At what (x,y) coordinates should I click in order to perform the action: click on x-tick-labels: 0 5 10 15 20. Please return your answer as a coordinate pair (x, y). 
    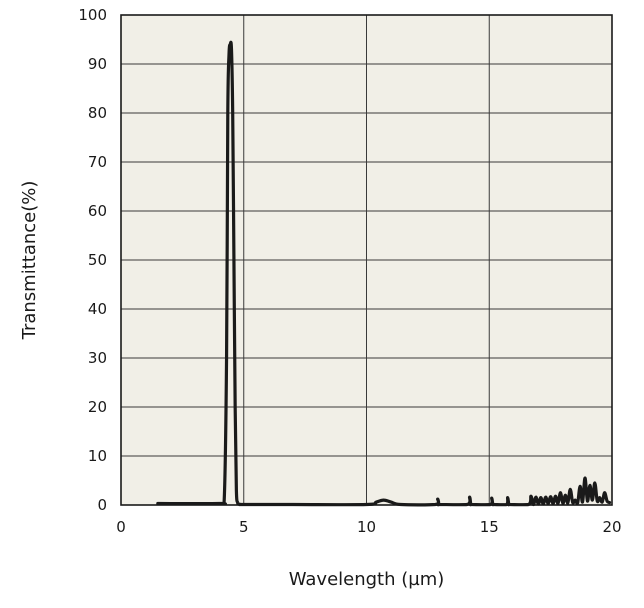
    Looking at the image, I should click on (368, 527).